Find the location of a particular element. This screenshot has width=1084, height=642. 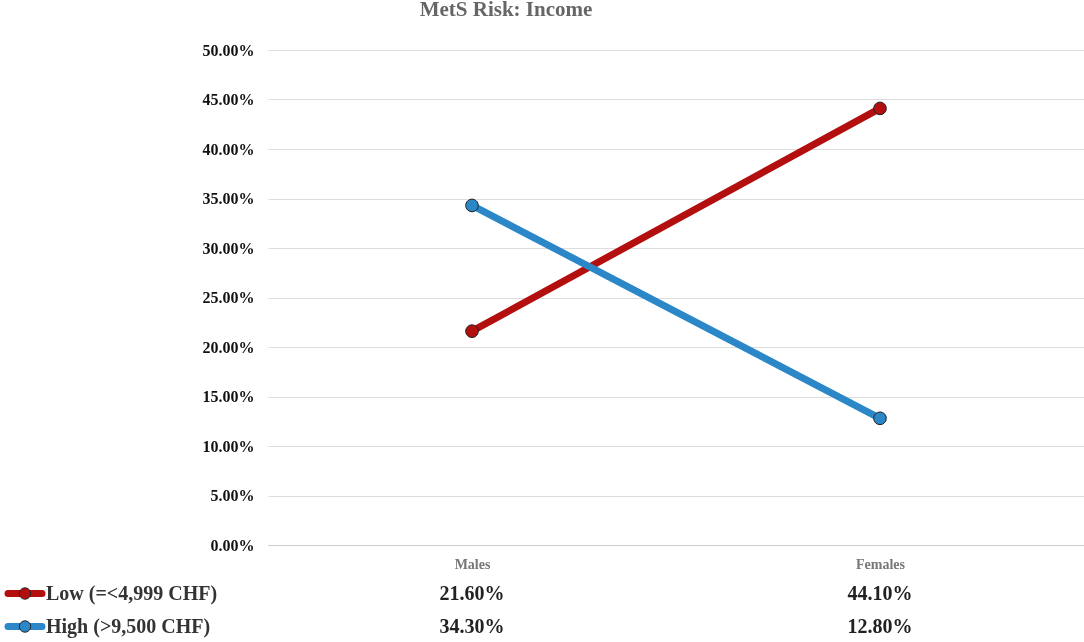

y-tick-label: 5.00% is located at coordinates (232, 495).